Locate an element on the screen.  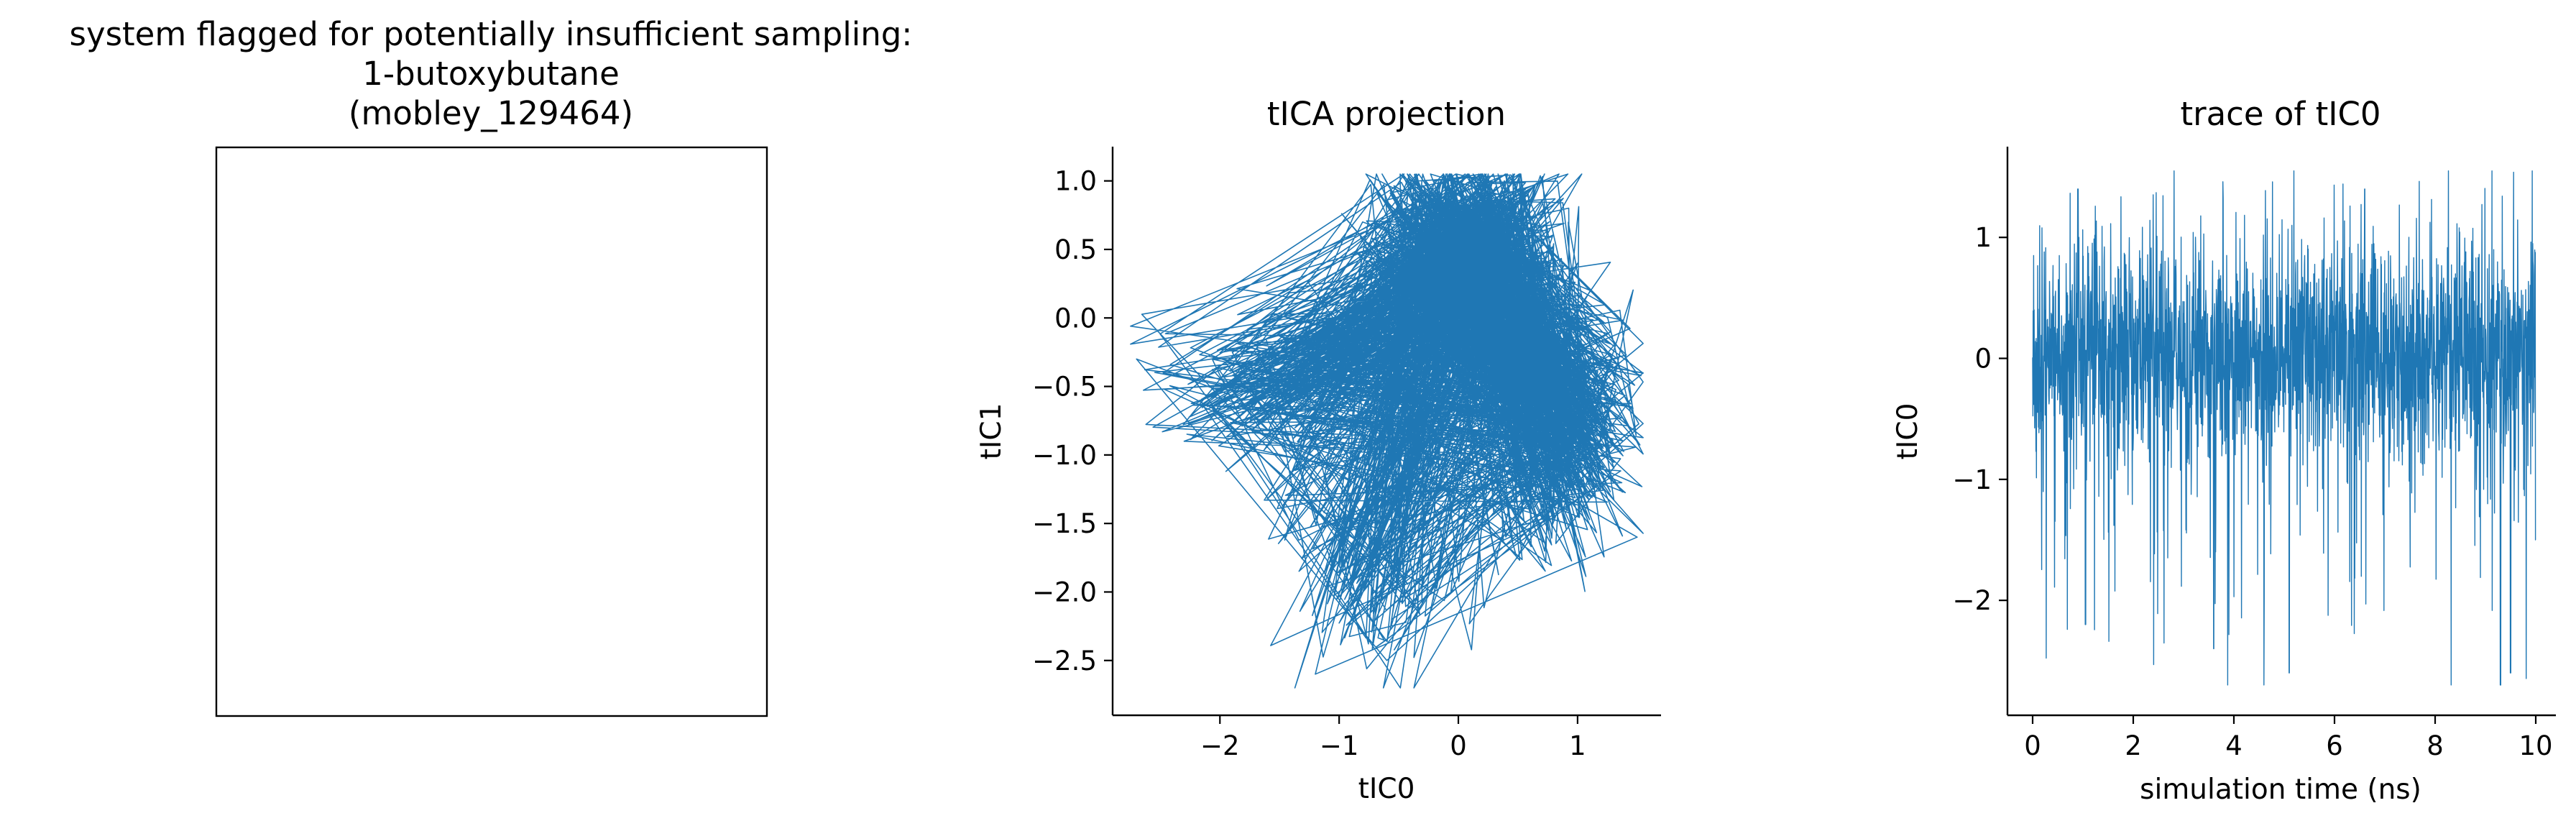
figure-suptitle-line-2: 1-butoxybutane is located at coordinates (491, 74).